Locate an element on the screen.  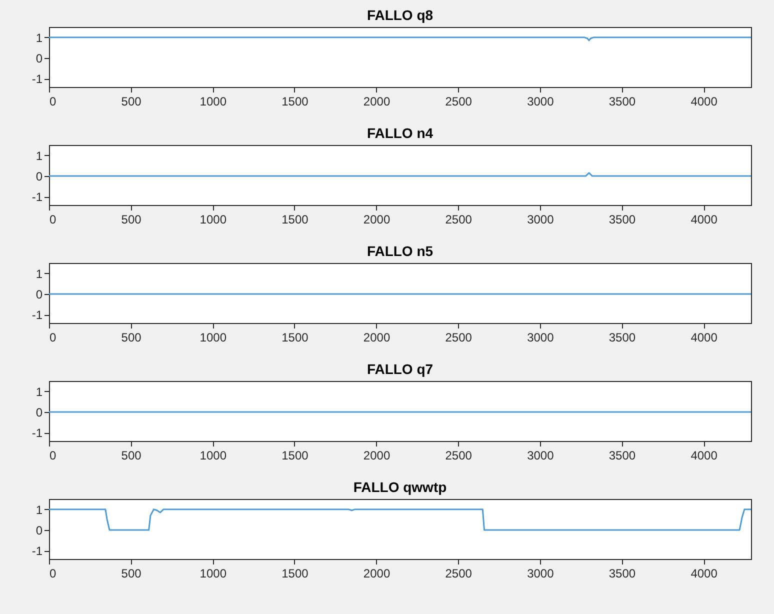
chart-title: FALLO q8 is located at coordinates (400, 15).